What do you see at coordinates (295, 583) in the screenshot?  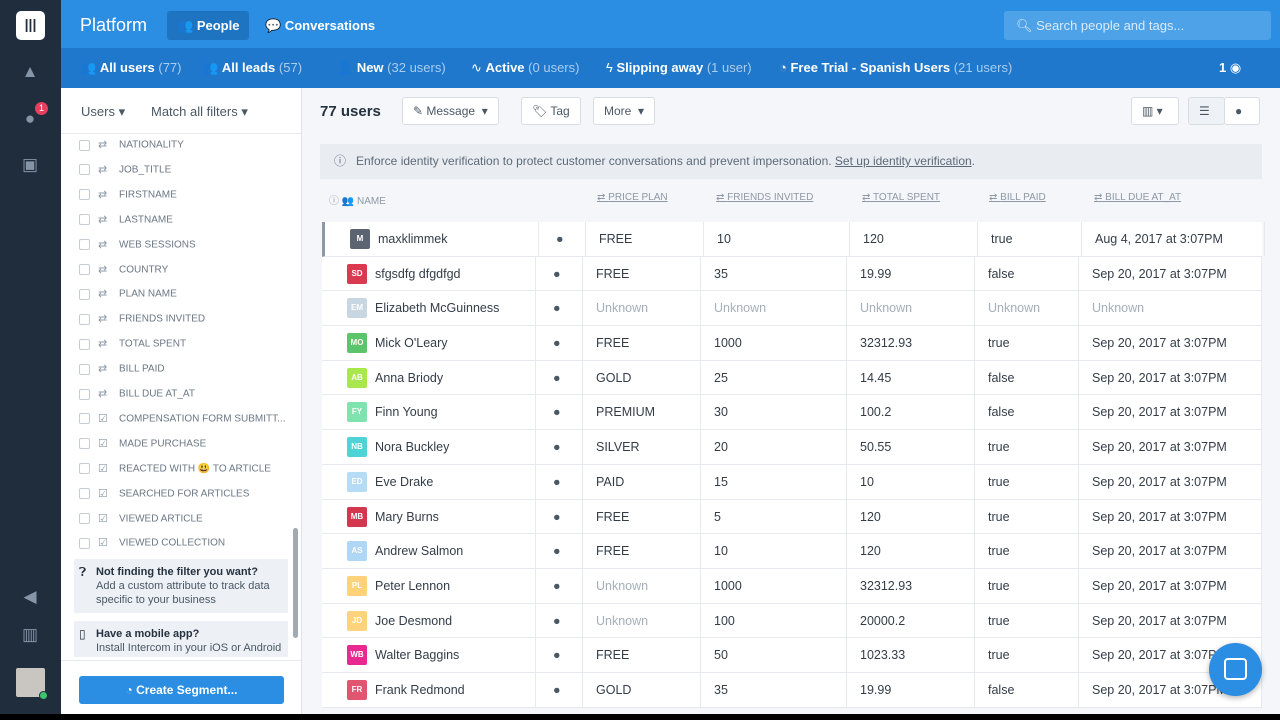 I see `sidebar-scrollbar` at bounding box center [295, 583].